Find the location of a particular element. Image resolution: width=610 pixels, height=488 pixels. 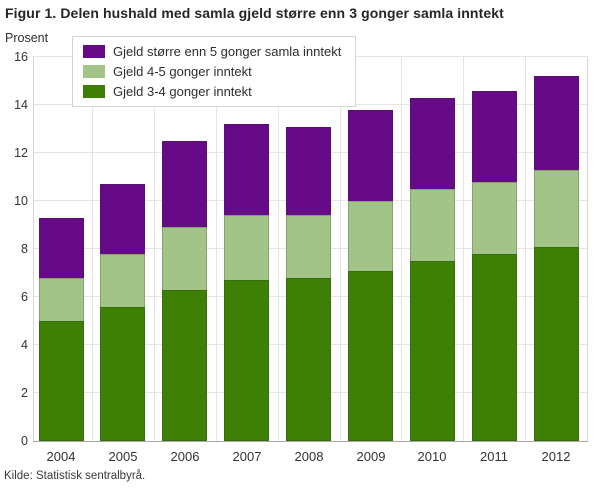

bar-stack-2007 is located at coordinates (246, 282).